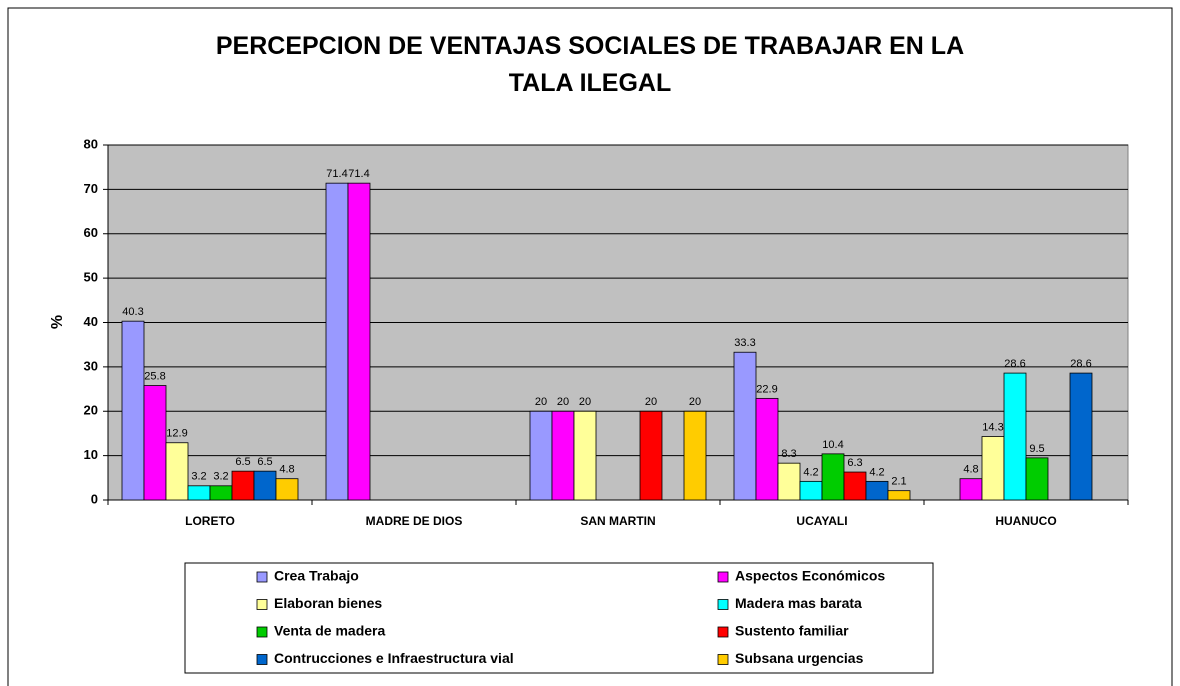 This screenshot has height=686, width=1180. Describe the element at coordinates (176, 434) in the screenshot. I see `value-label: 12.9` at that location.